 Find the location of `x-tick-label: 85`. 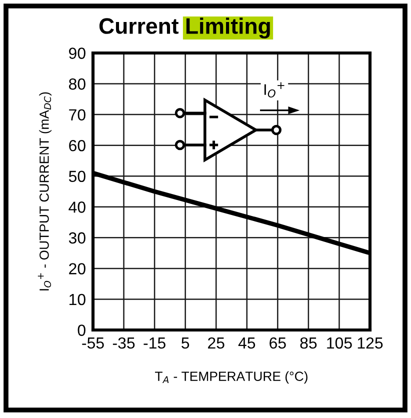

x-tick-label: 85 is located at coordinates (308, 343).